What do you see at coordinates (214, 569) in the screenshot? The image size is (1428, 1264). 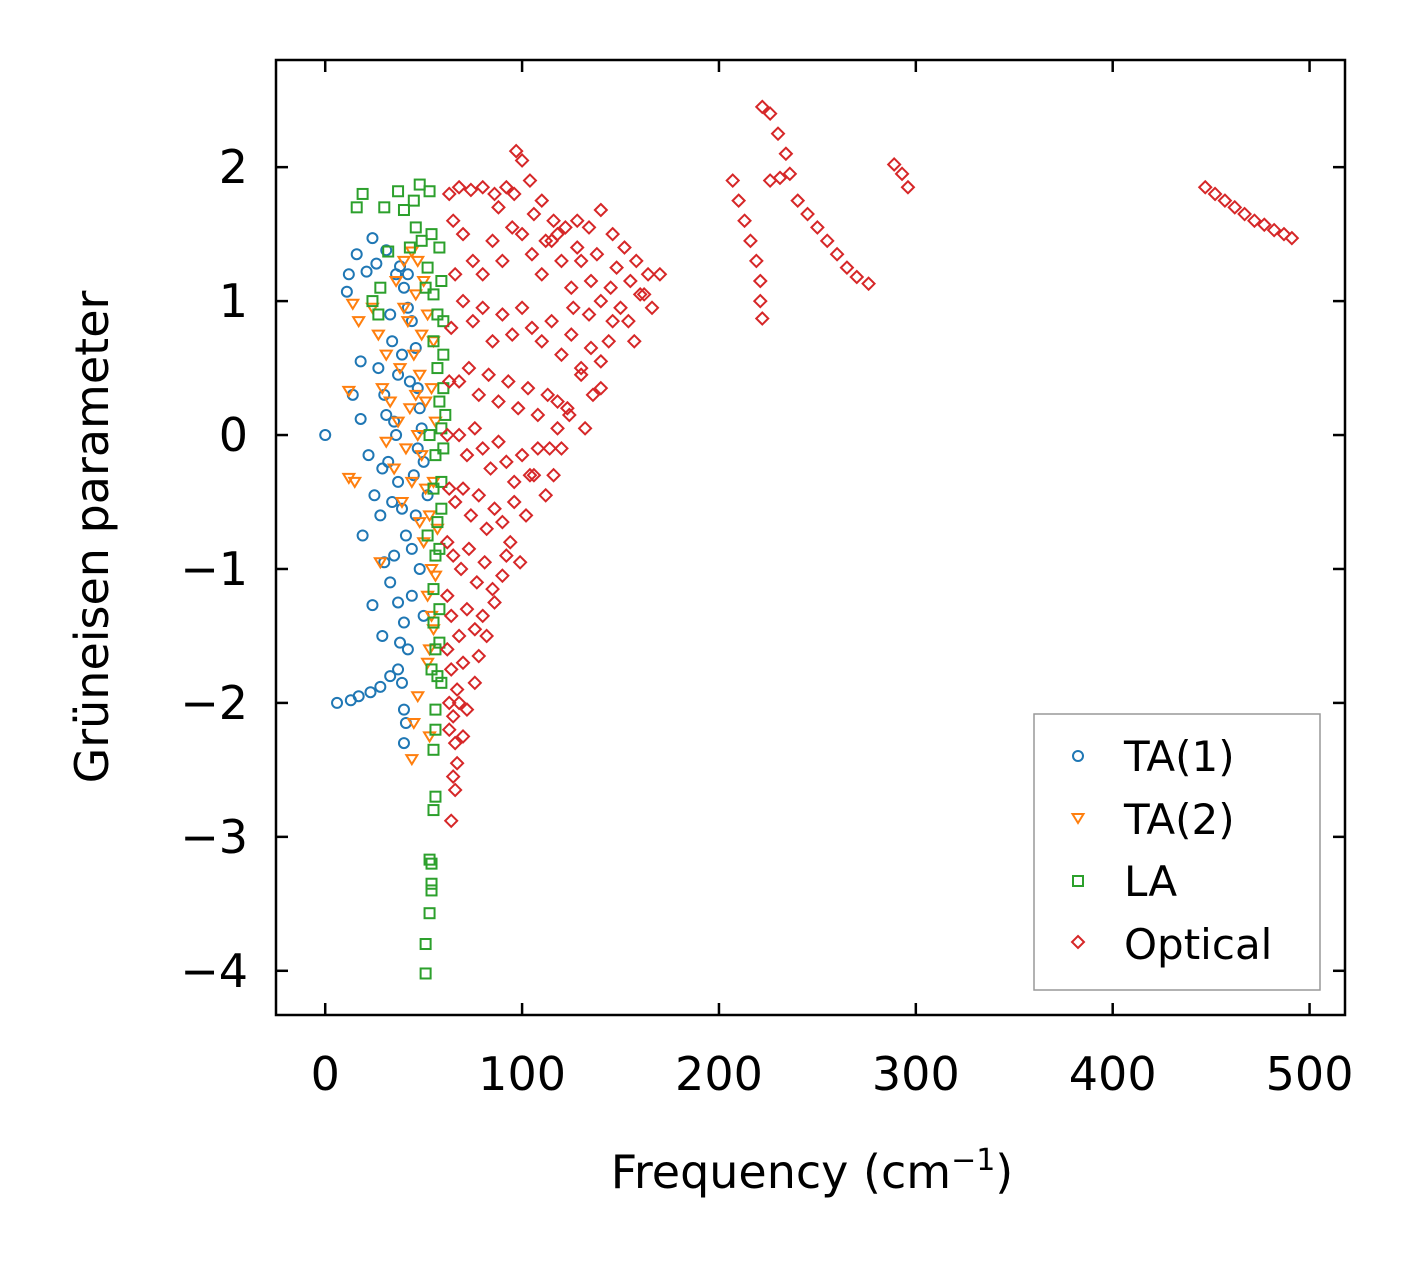 I see `y-tick-label: −1` at bounding box center [214, 569].